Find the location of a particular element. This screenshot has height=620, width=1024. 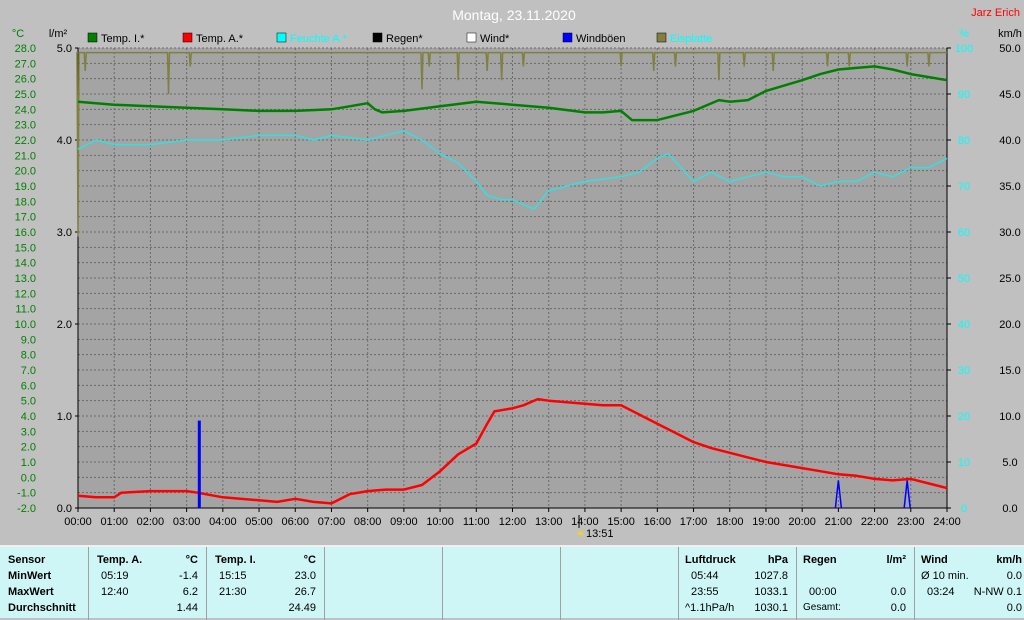

x-tick-label: 17:00 is located at coordinates (694, 522).